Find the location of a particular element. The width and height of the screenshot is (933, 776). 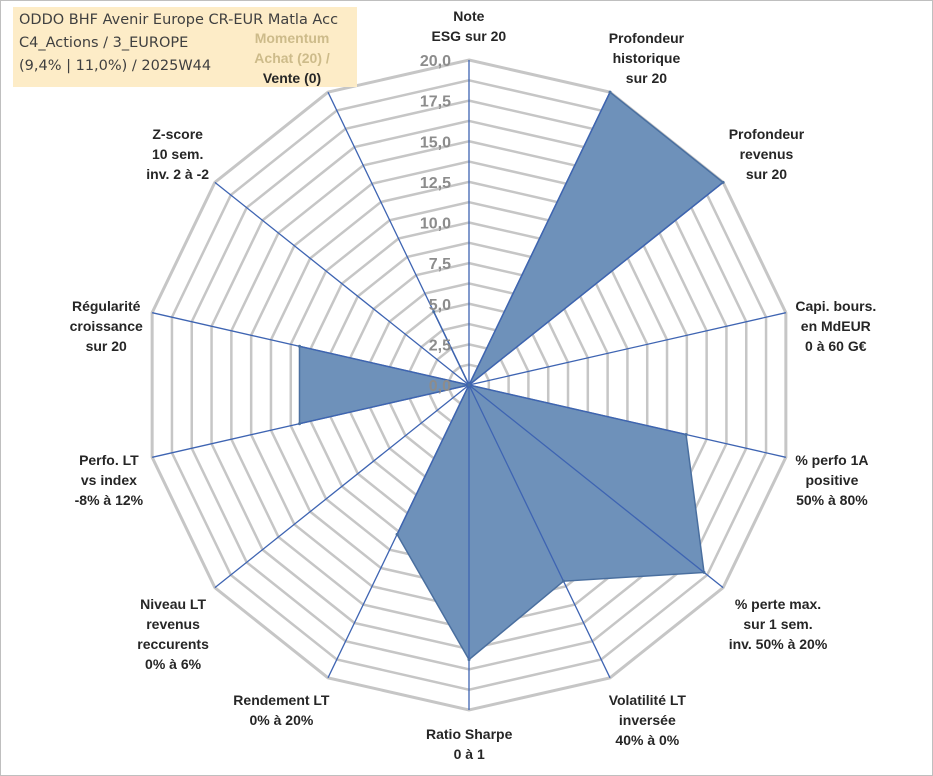

tick-label: 5,0 is located at coordinates (440, 305).